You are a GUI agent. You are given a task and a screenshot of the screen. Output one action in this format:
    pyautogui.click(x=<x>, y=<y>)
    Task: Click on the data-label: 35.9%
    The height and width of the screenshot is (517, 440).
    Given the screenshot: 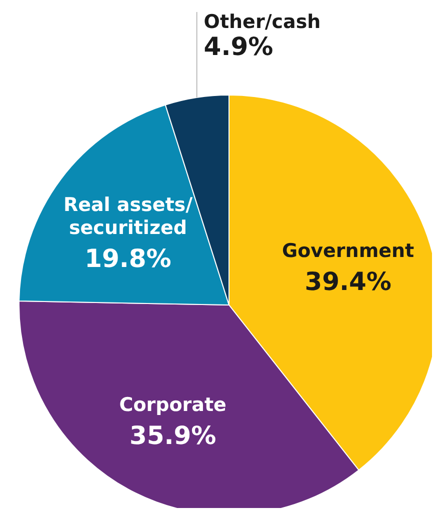 What is the action you would take?
    pyautogui.click(x=172, y=435)
    